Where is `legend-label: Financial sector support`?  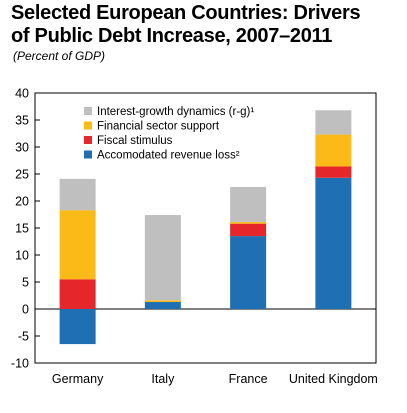 legend-label: Financial sector support is located at coordinates (158, 127).